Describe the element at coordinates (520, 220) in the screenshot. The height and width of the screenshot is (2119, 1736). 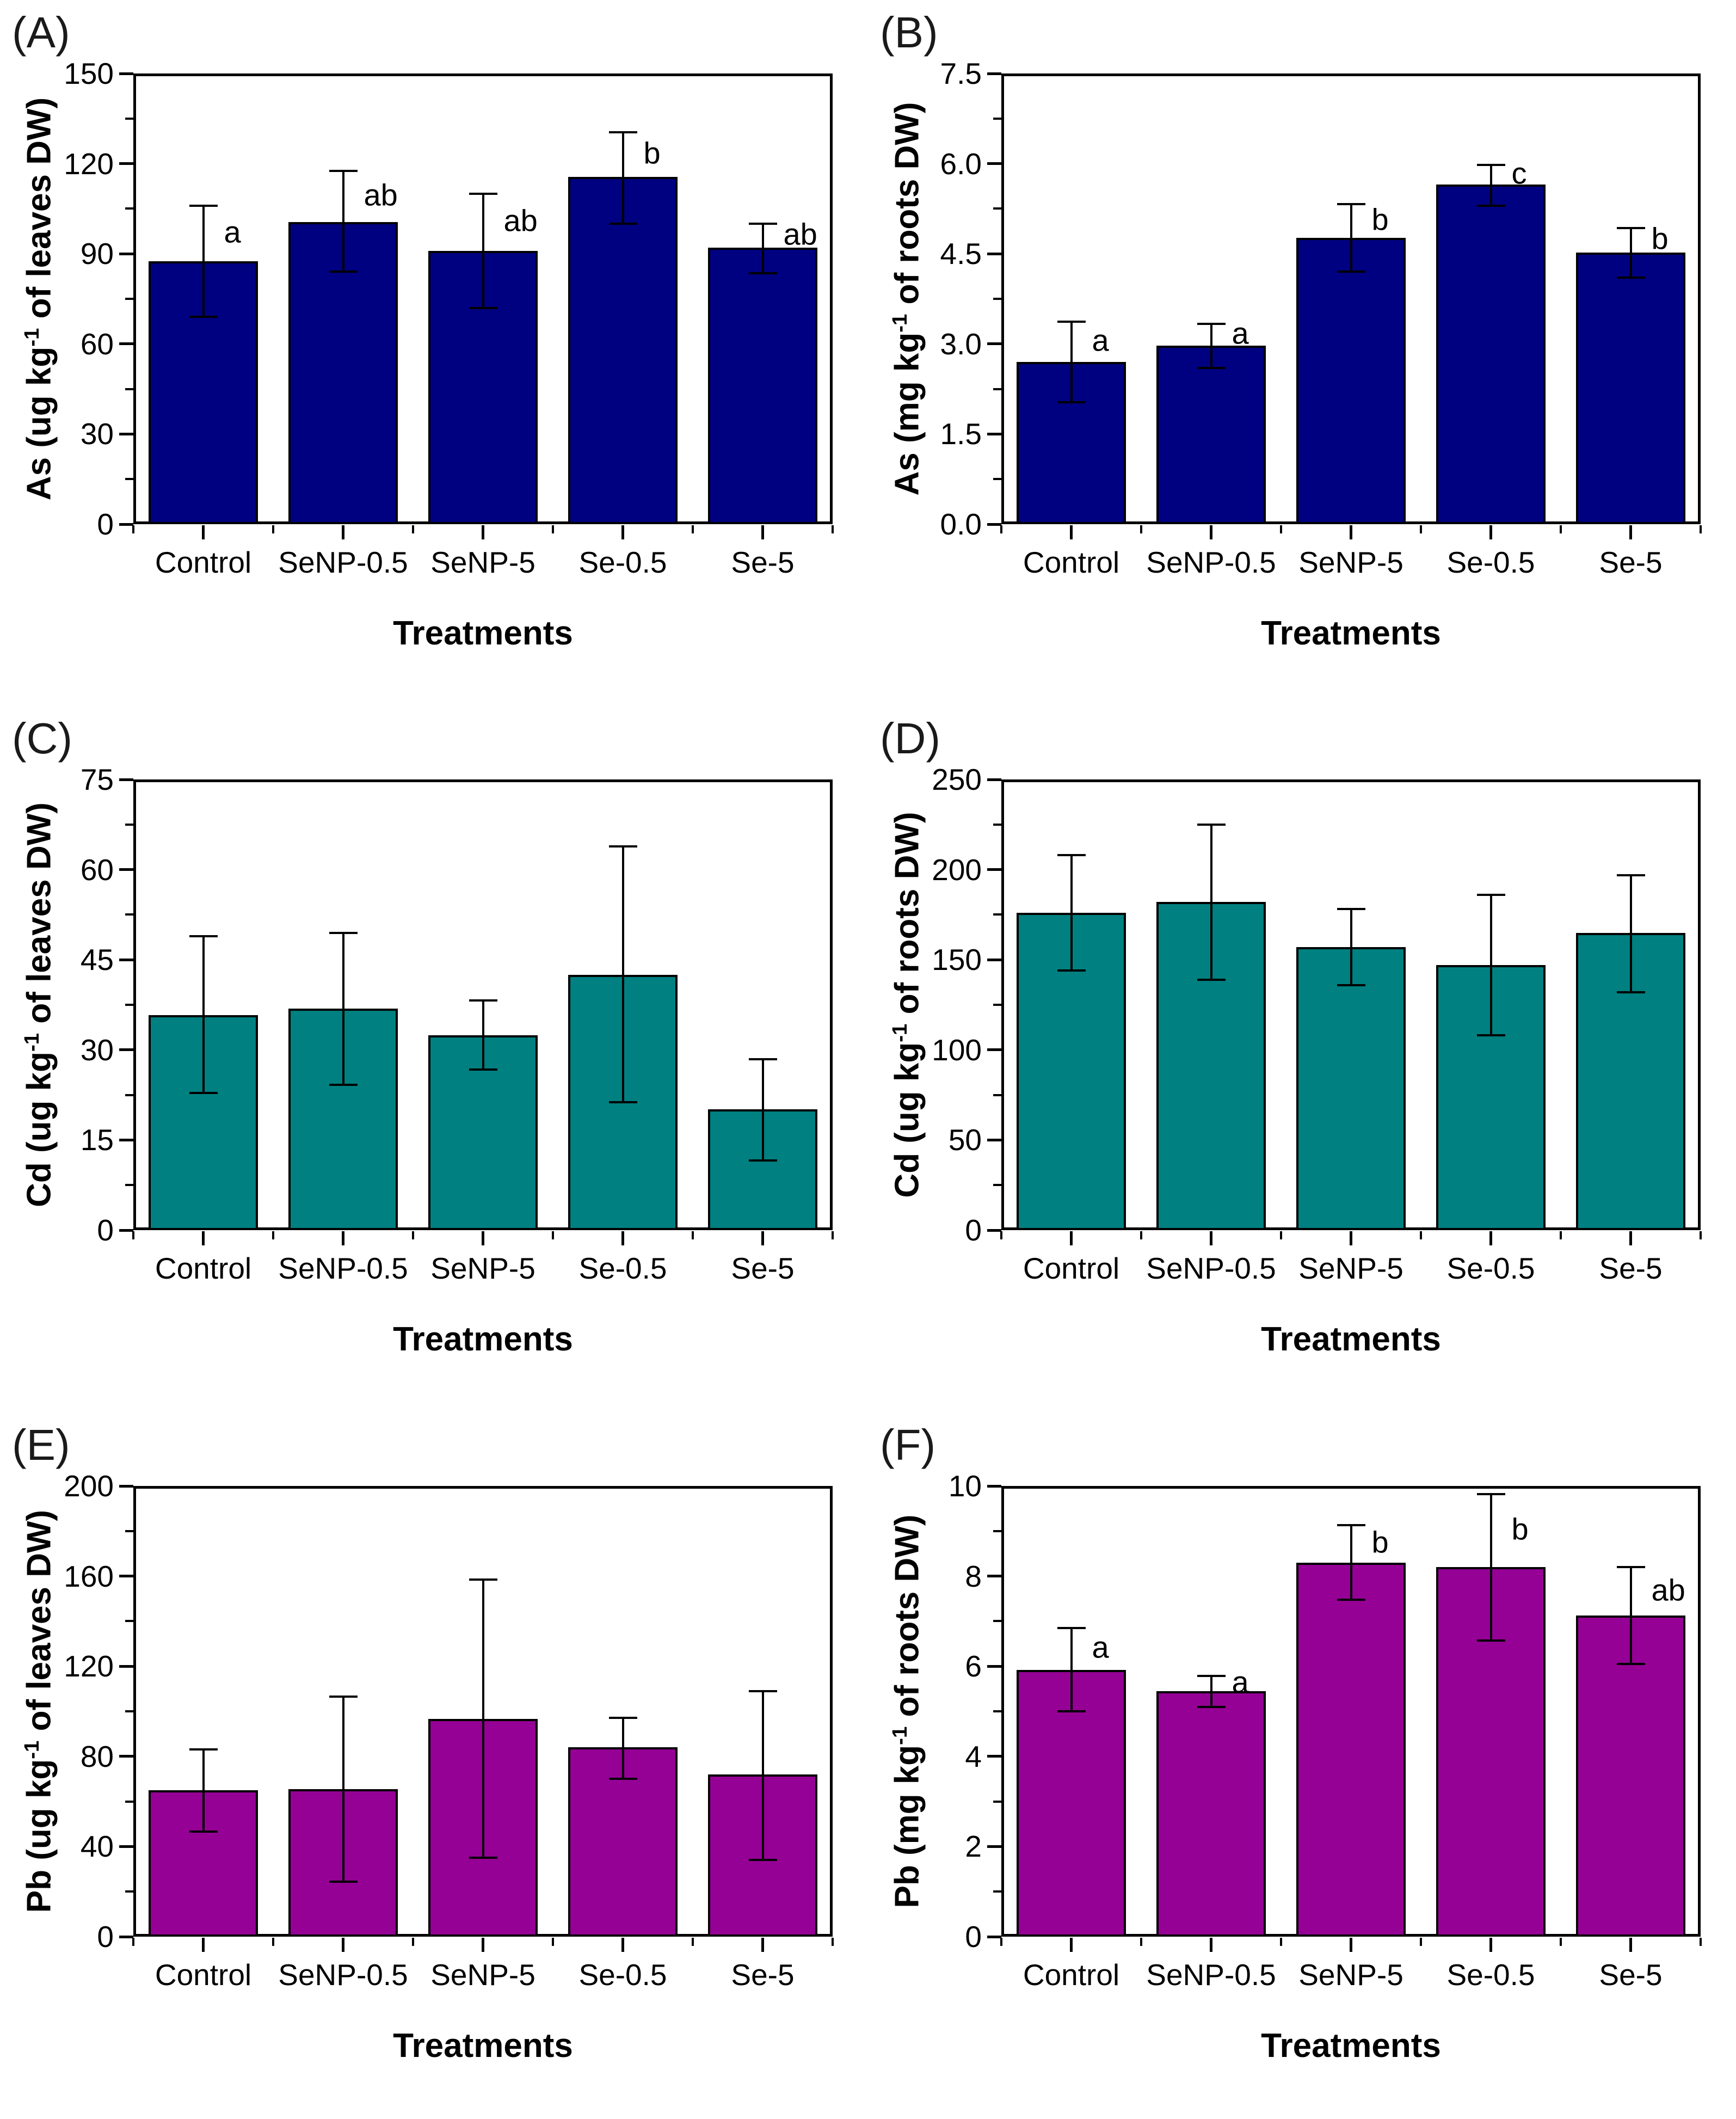
I see `sig-letter: ab` at that location.